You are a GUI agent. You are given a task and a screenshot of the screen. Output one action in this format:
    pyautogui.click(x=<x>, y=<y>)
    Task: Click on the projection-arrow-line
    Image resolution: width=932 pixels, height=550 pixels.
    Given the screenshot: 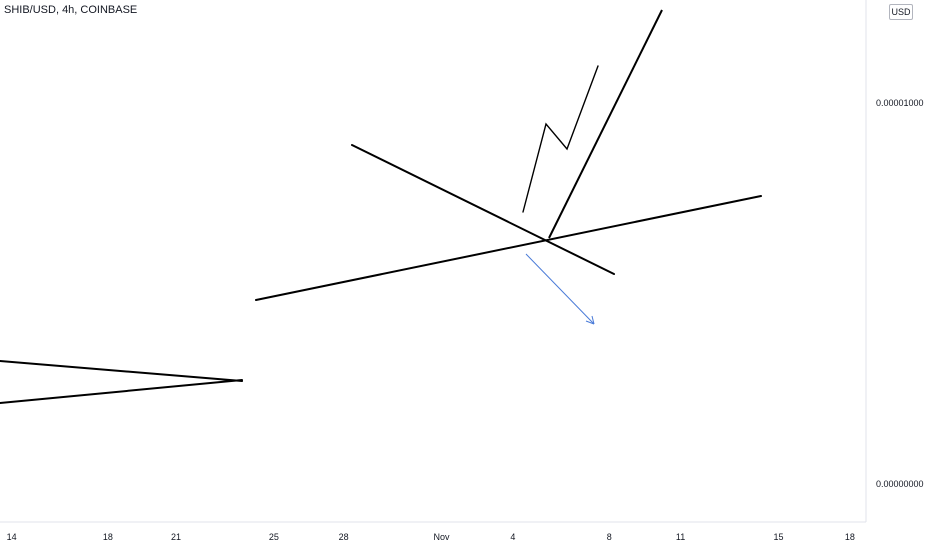 What is the action you would take?
    pyautogui.click(x=560, y=289)
    